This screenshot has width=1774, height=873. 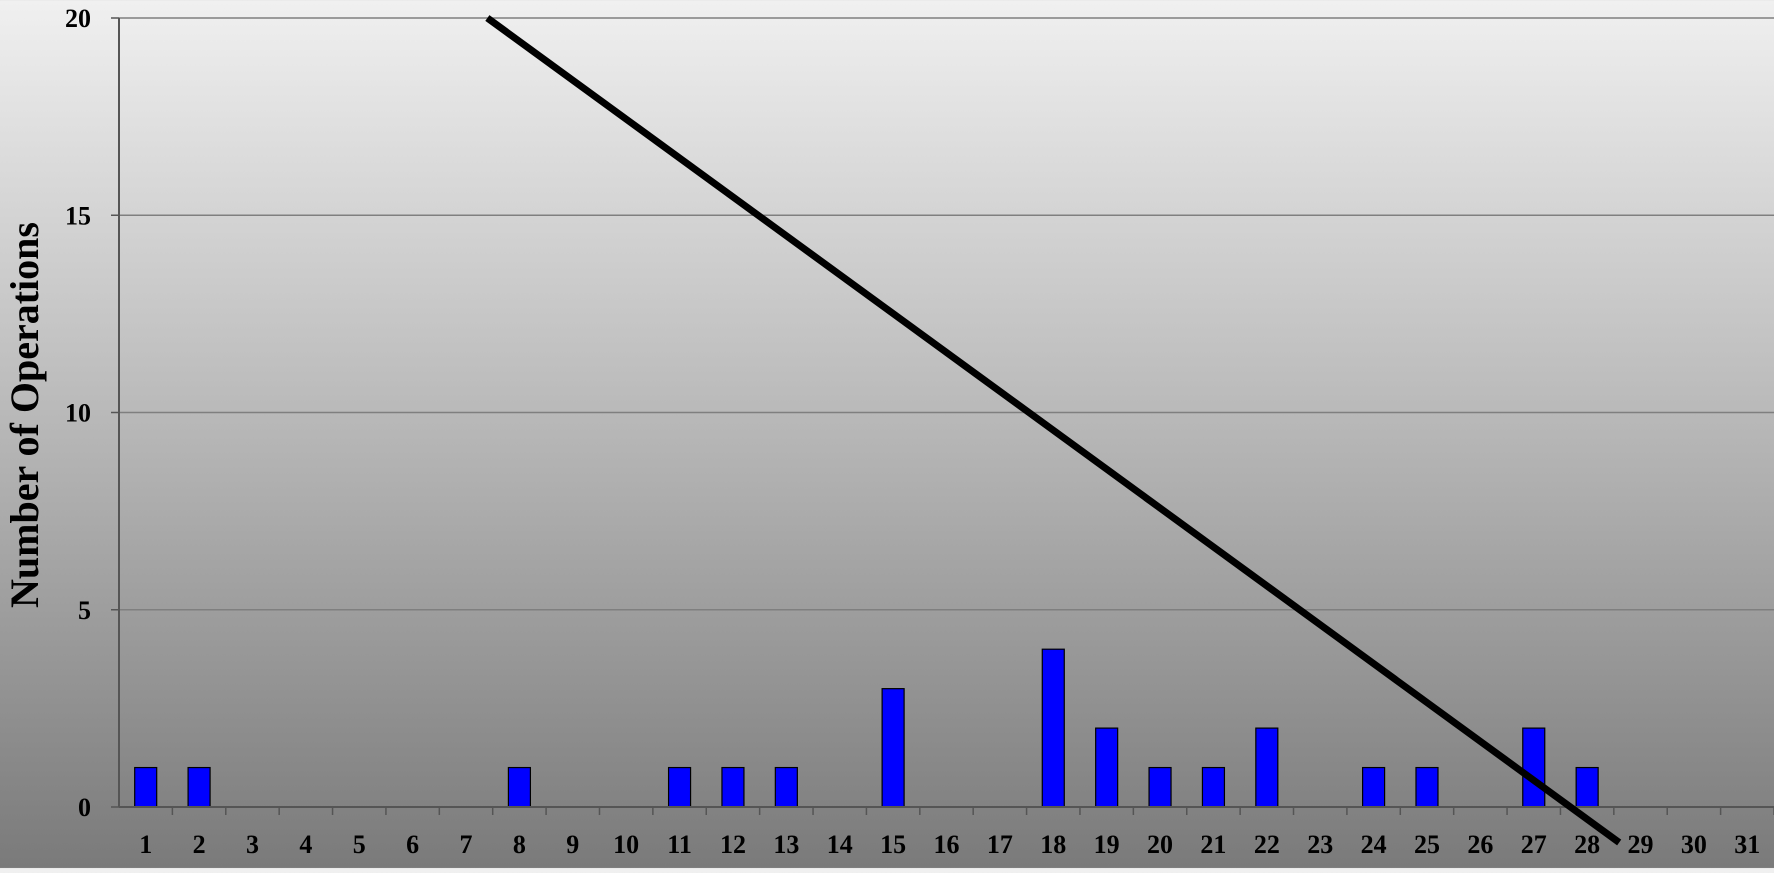 What do you see at coordinates (1587, 844) in the screenshot?
I see `x-tick-label: 28` at bounding box center [1587, 844].